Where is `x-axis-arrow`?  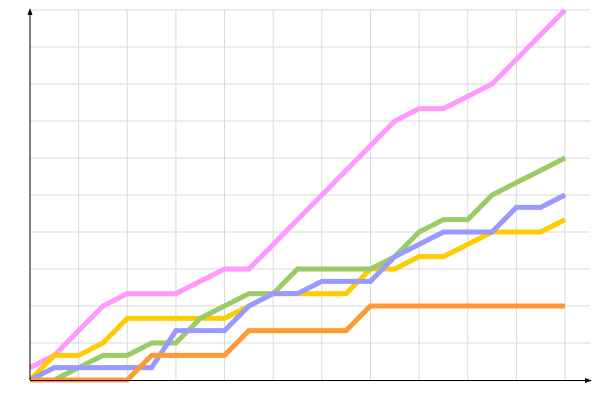 x-axis-arrow is located at coordinates (588, 380).